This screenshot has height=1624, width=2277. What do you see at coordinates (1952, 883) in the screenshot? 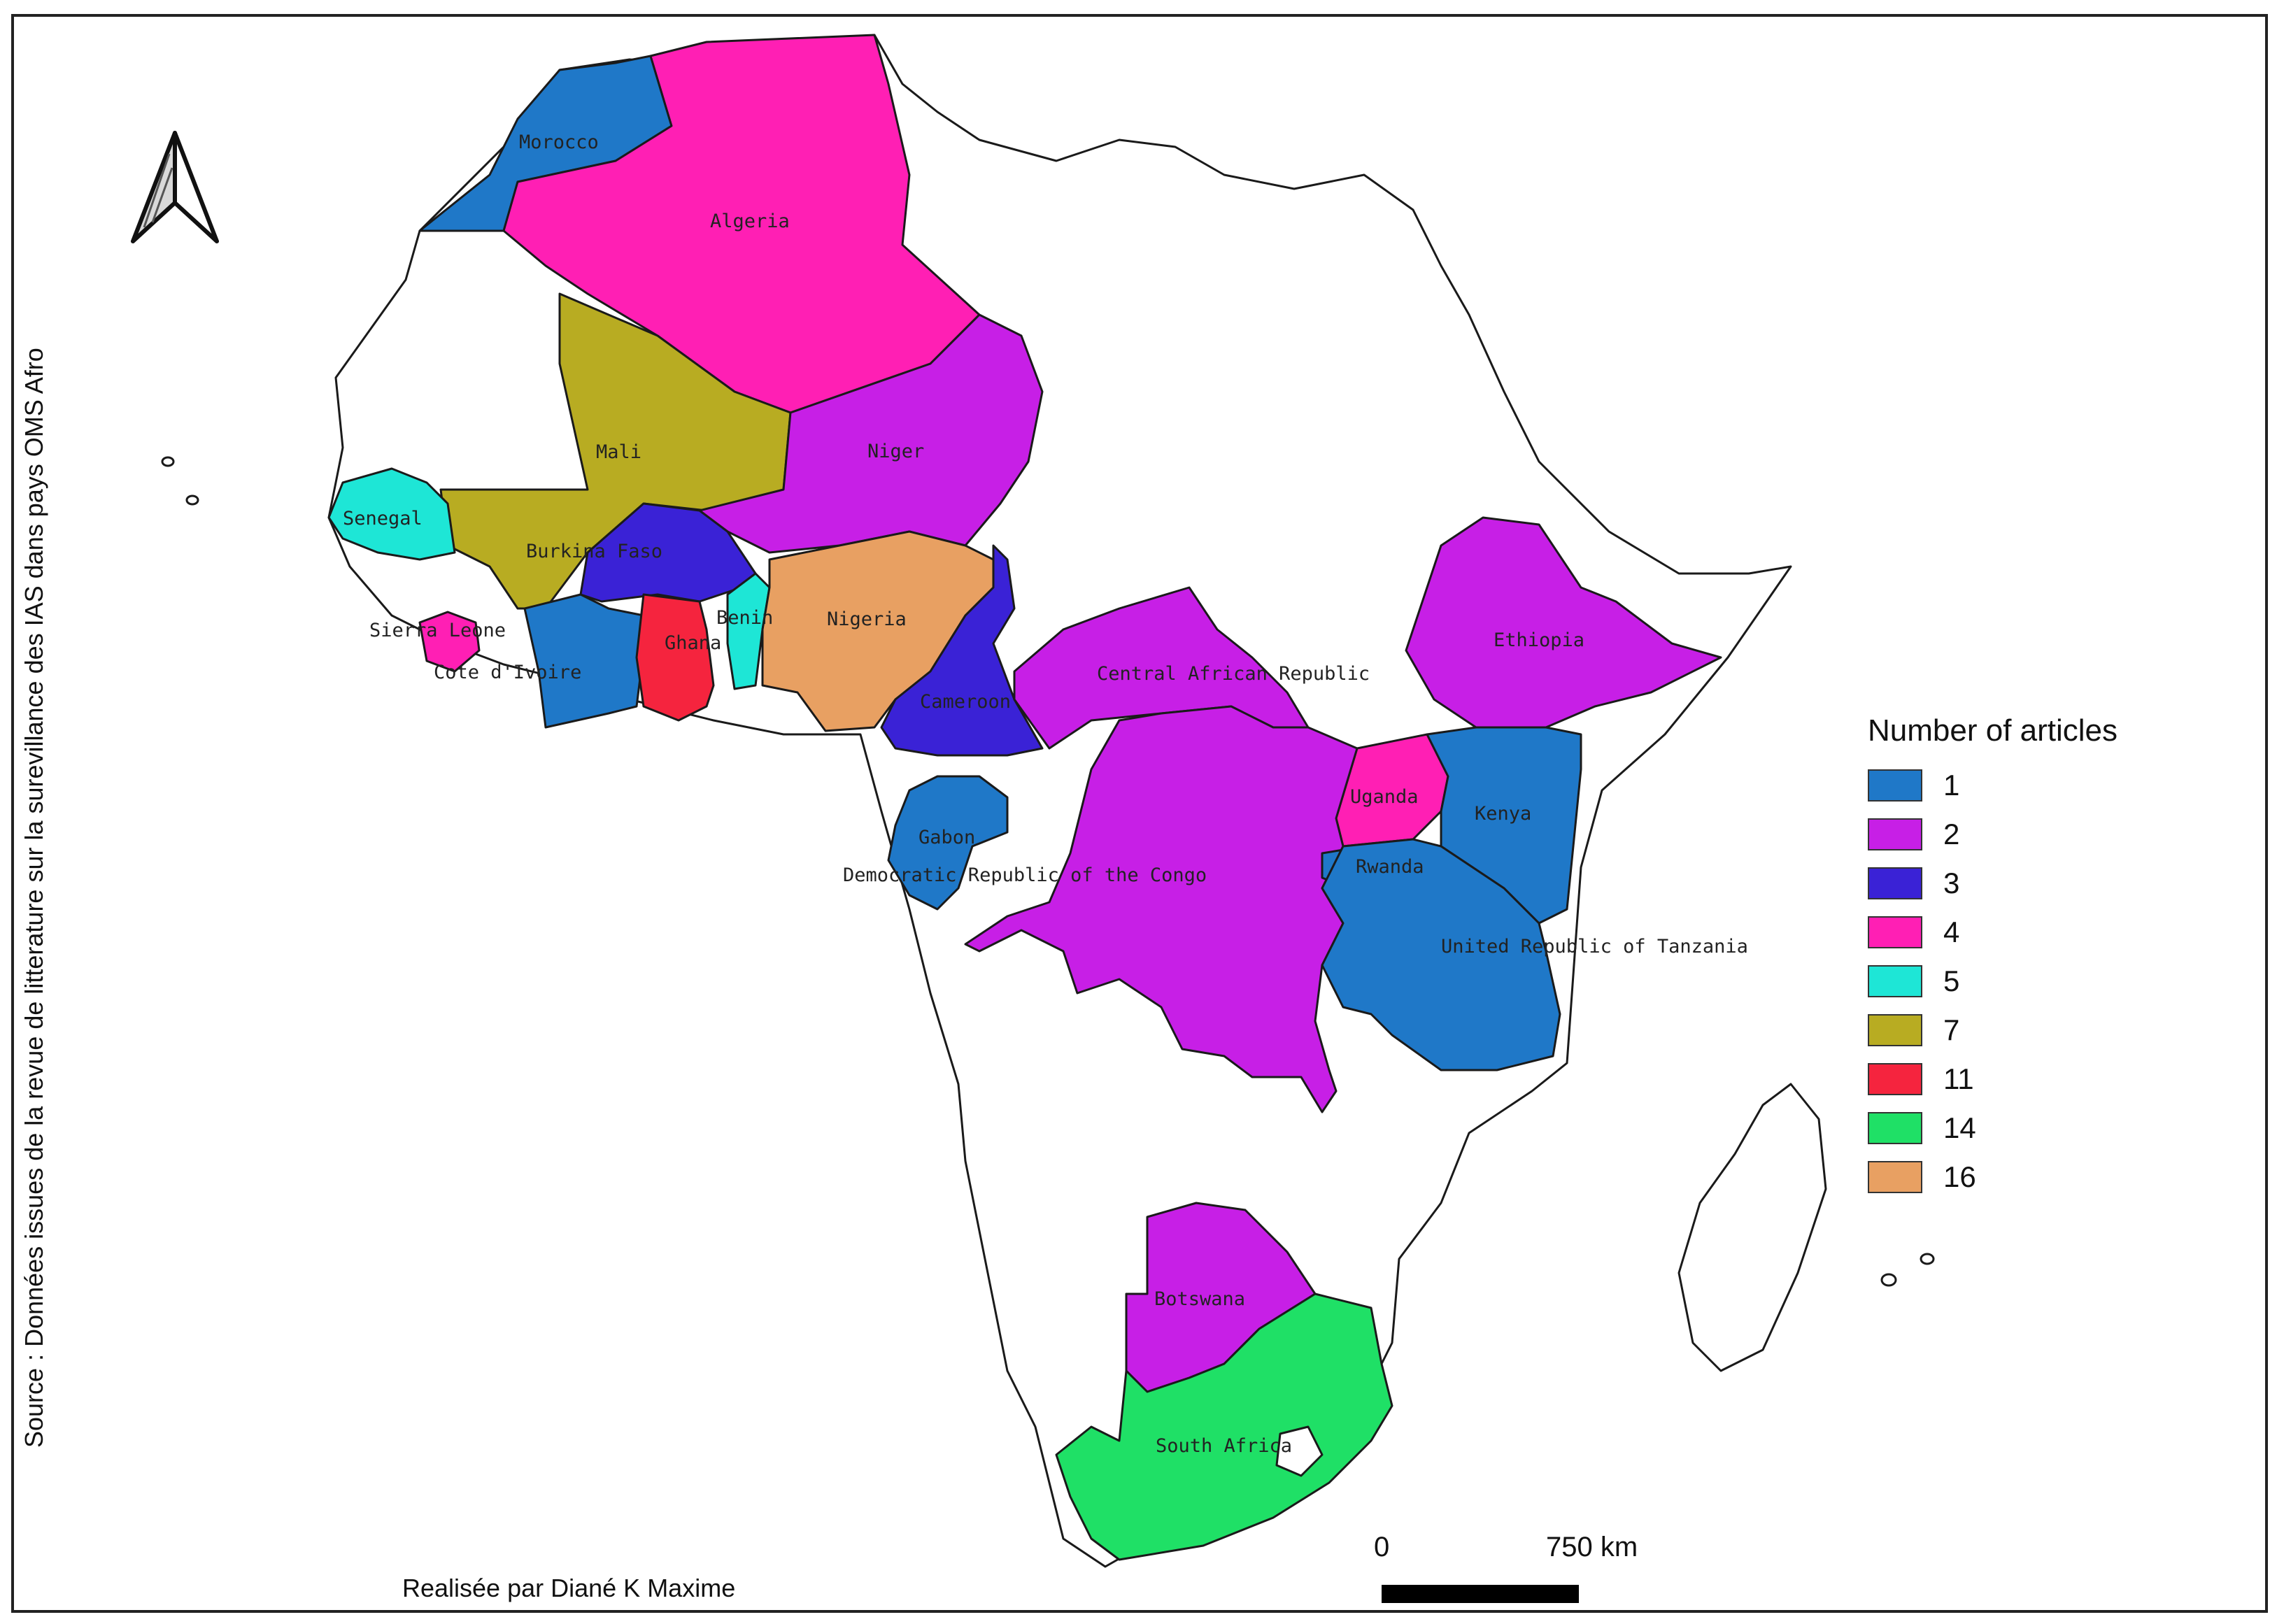
I see `legend-label: 3` at bounding box center [1952, 883].